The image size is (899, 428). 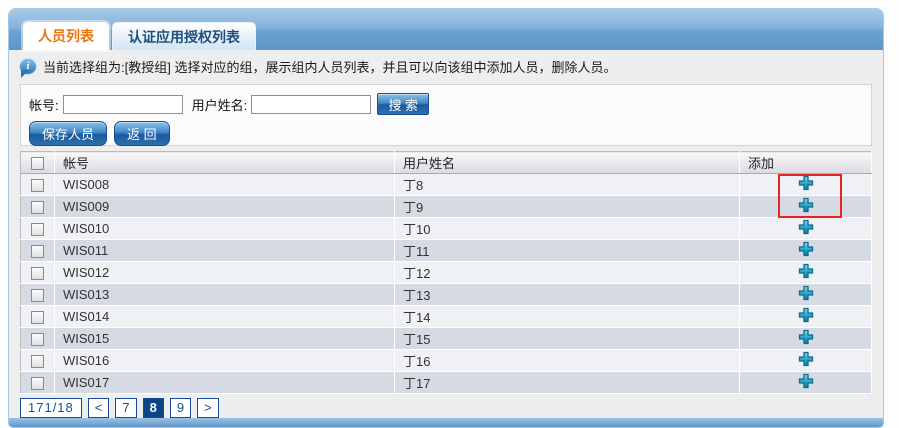 I want to click on prev-page-button: <, so click(x=98, y=408).